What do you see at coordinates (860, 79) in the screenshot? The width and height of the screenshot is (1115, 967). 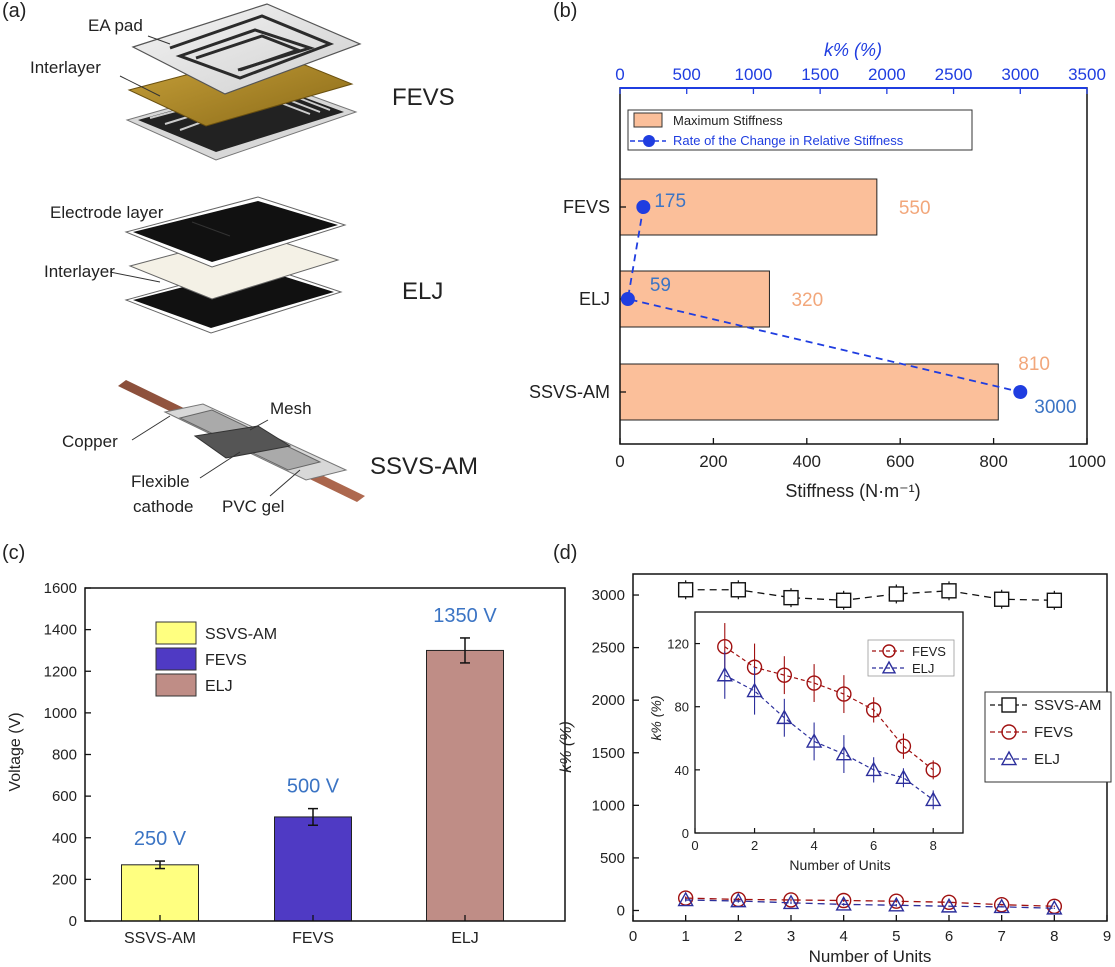 I see `panel-b-top-axis: 0 500 1000 1500 2000 2500 3000 3500` at bounding box center [860, 79].